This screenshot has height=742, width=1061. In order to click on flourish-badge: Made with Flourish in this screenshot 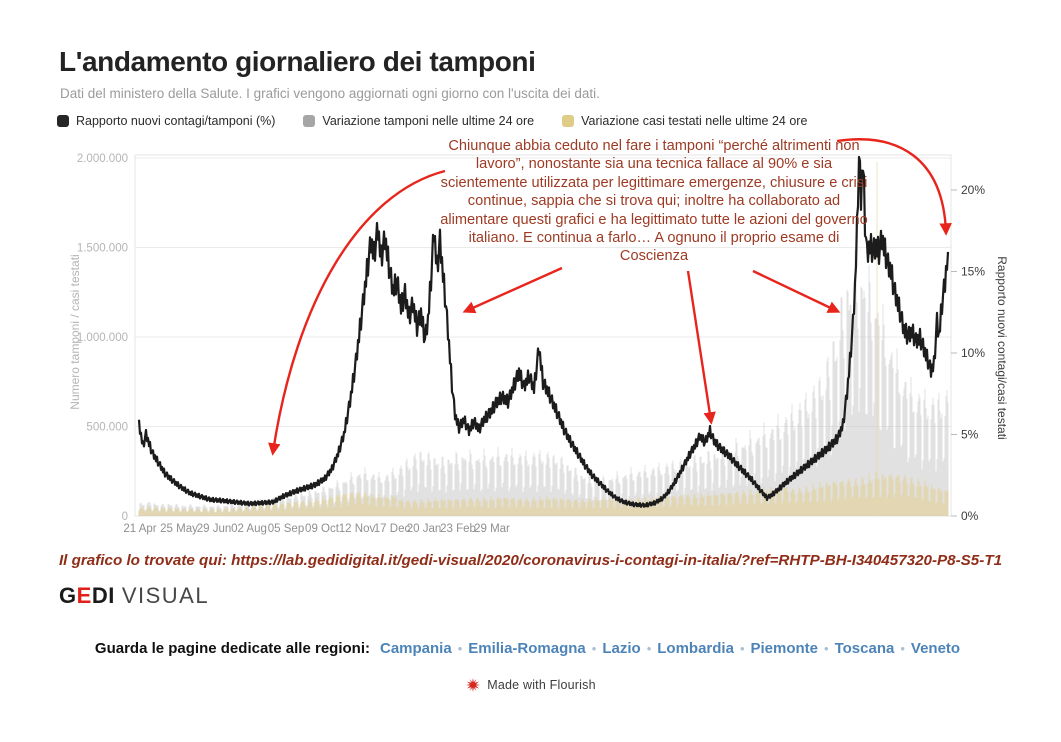, I will do `click(530, 685)`.